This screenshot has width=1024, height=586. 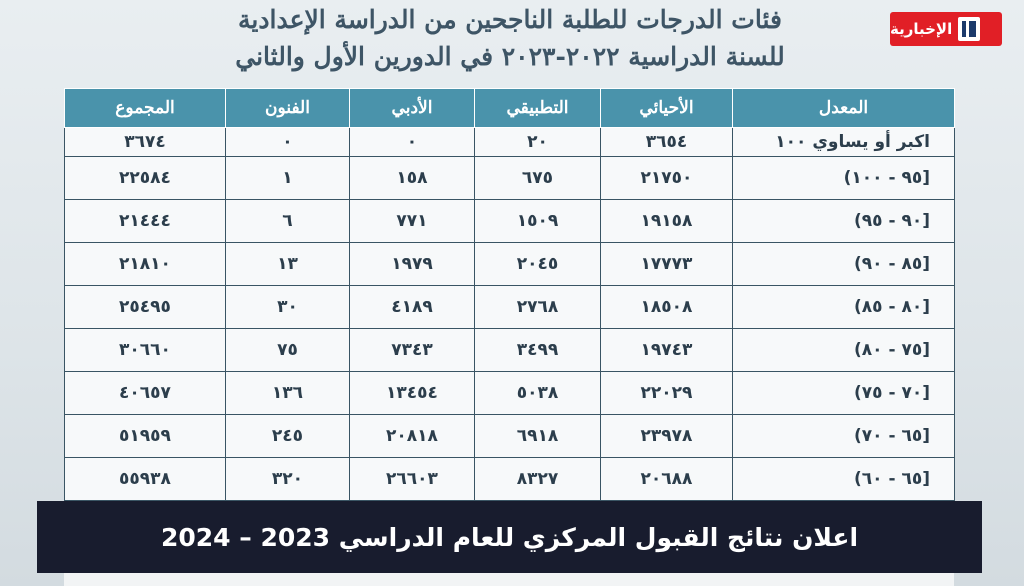 I want to click on cell-literary: ٠, so click(x=412, y=142).